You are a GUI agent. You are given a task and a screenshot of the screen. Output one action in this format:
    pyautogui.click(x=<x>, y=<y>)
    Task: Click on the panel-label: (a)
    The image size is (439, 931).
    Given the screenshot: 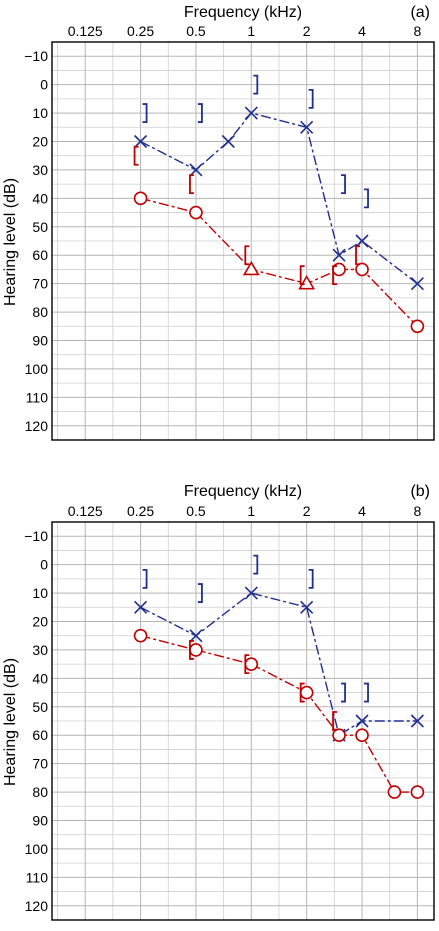 What is the action you would take?
    pyautogui.click(x=420, y=12)
    